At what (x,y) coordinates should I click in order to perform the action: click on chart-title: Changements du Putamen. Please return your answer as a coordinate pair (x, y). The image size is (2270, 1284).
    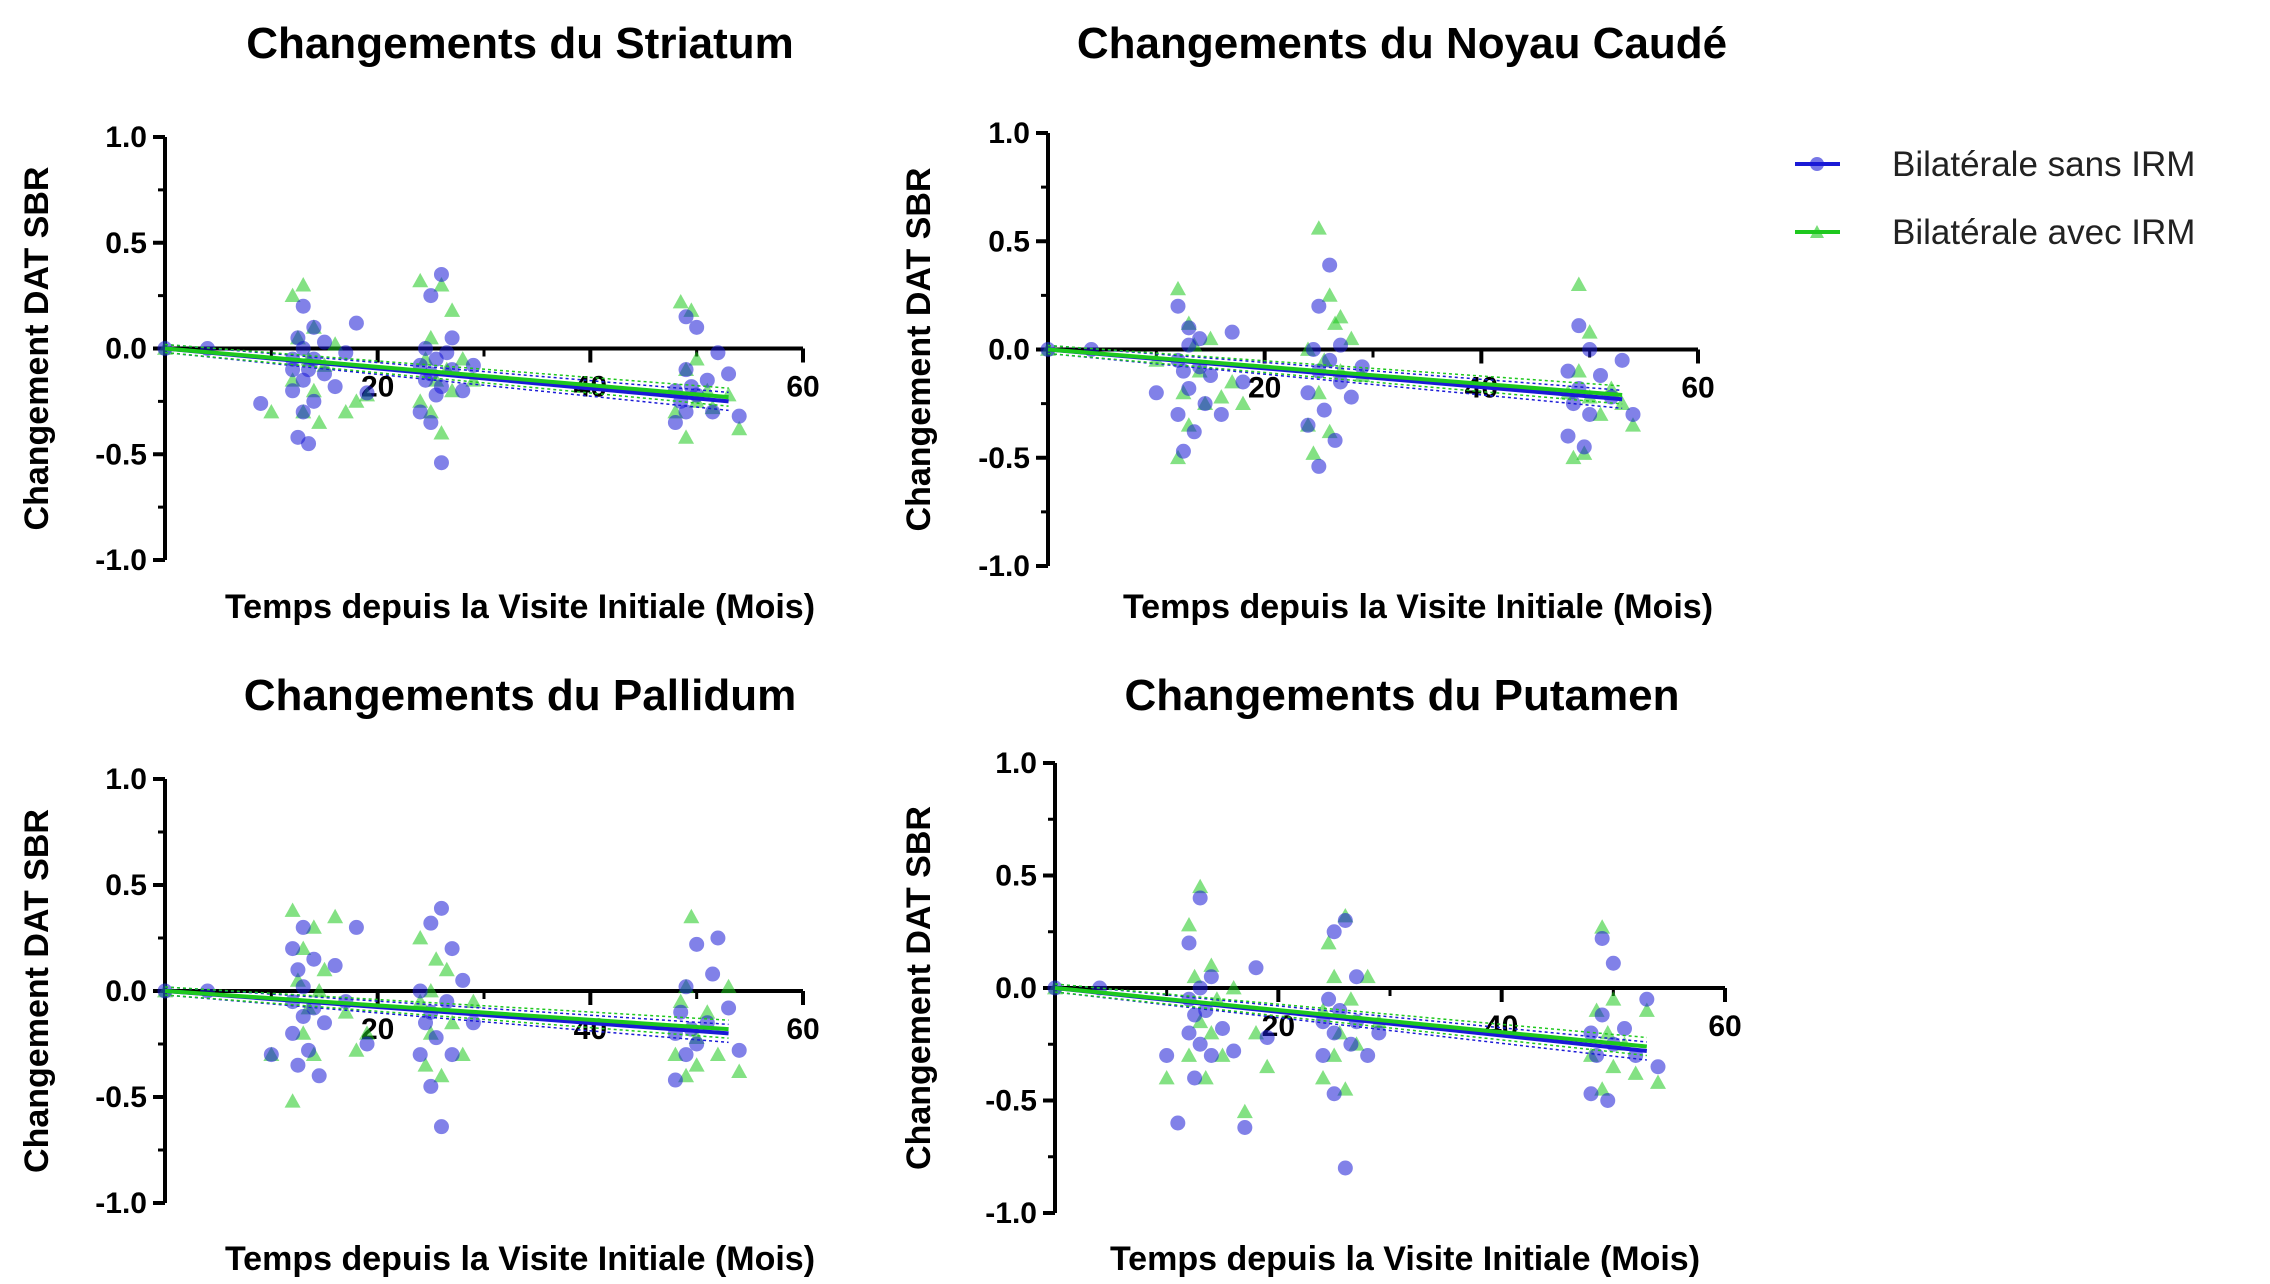
    Looking at the image, I should click on (1402, 695).